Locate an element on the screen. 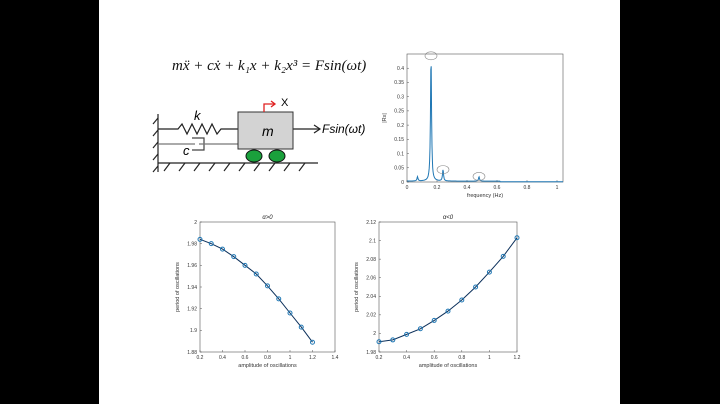 The height and width of the screenshot is (404, 720). y-tick-label: 2.06 is located at coordinates (371, 279).